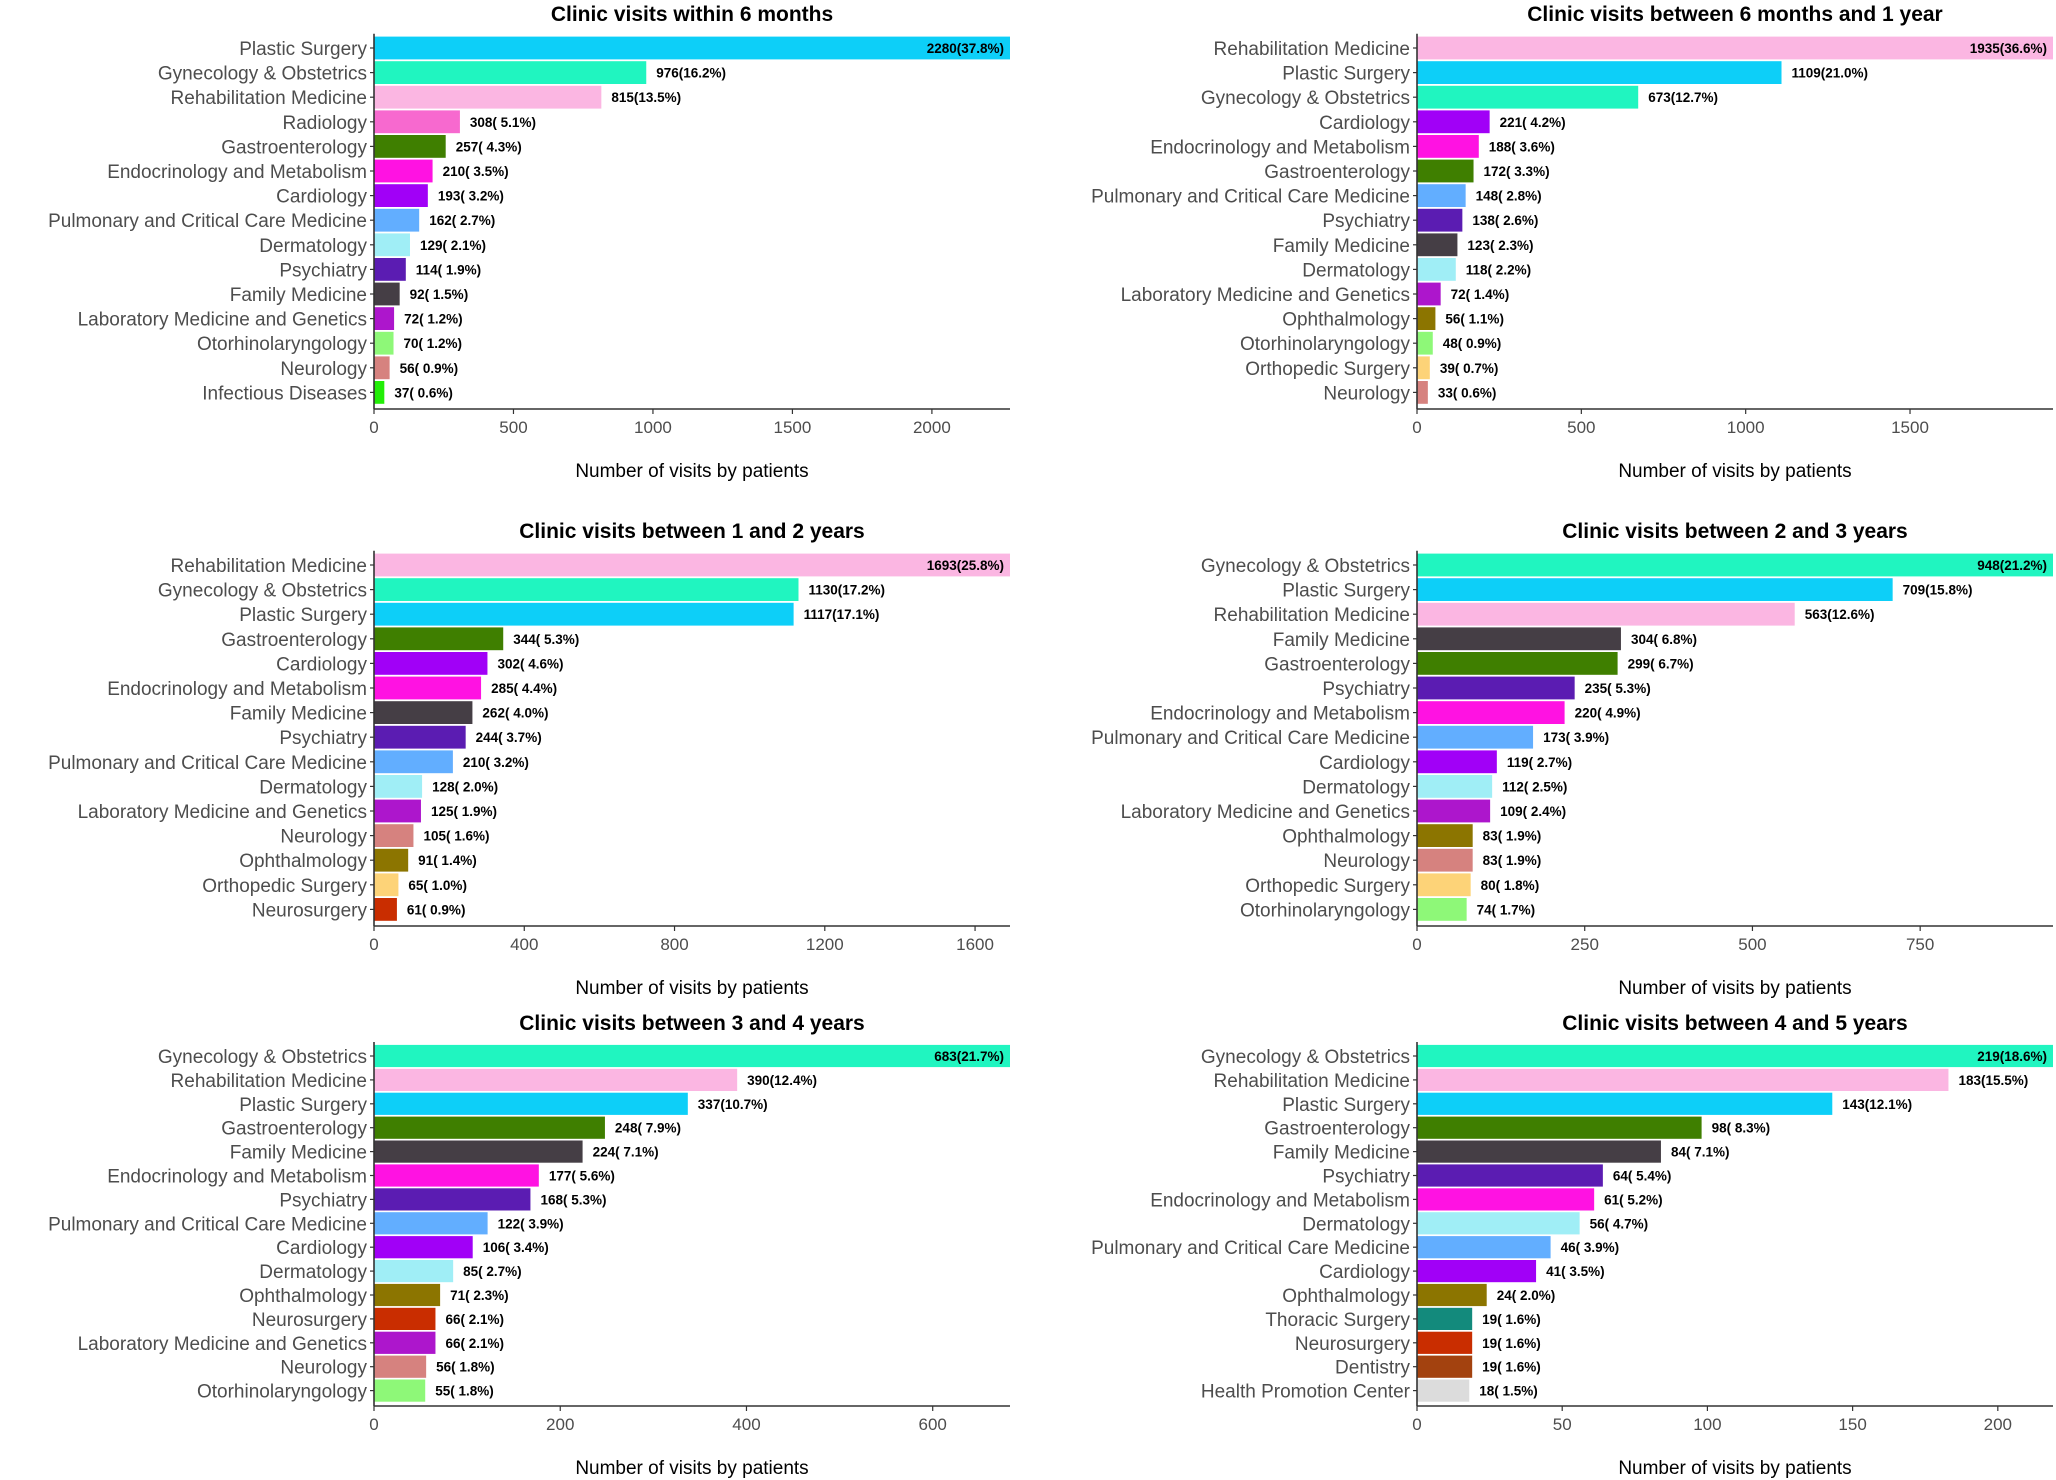 Image resolution: width=2056 pixels, height=1480 pixels. What do you see at coordinates (1469, 368) in the screenshot?
I see `data-label: 39( 0.7%)` at bounding box center [1469, 368].